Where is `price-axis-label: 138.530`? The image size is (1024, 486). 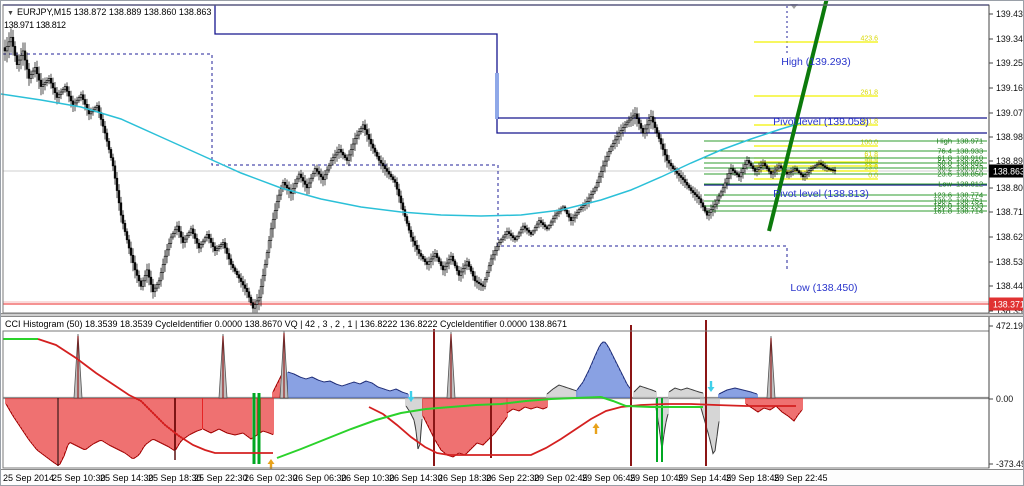 price-axis-label: 138.530 is located at coordinates (1010, 262).